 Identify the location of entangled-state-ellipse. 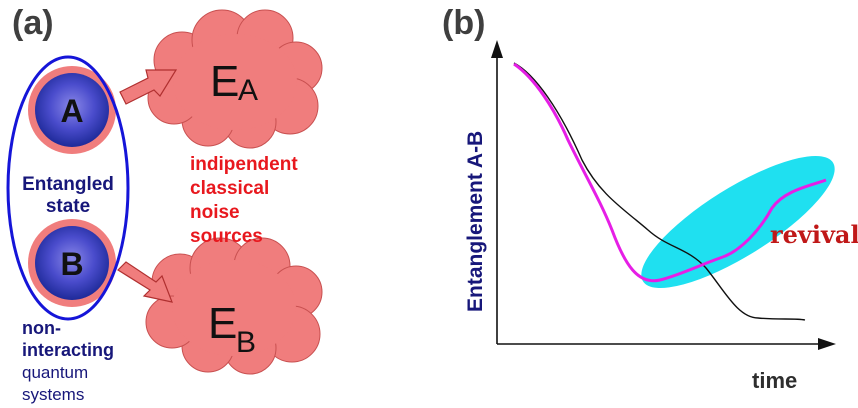
(68, 188).